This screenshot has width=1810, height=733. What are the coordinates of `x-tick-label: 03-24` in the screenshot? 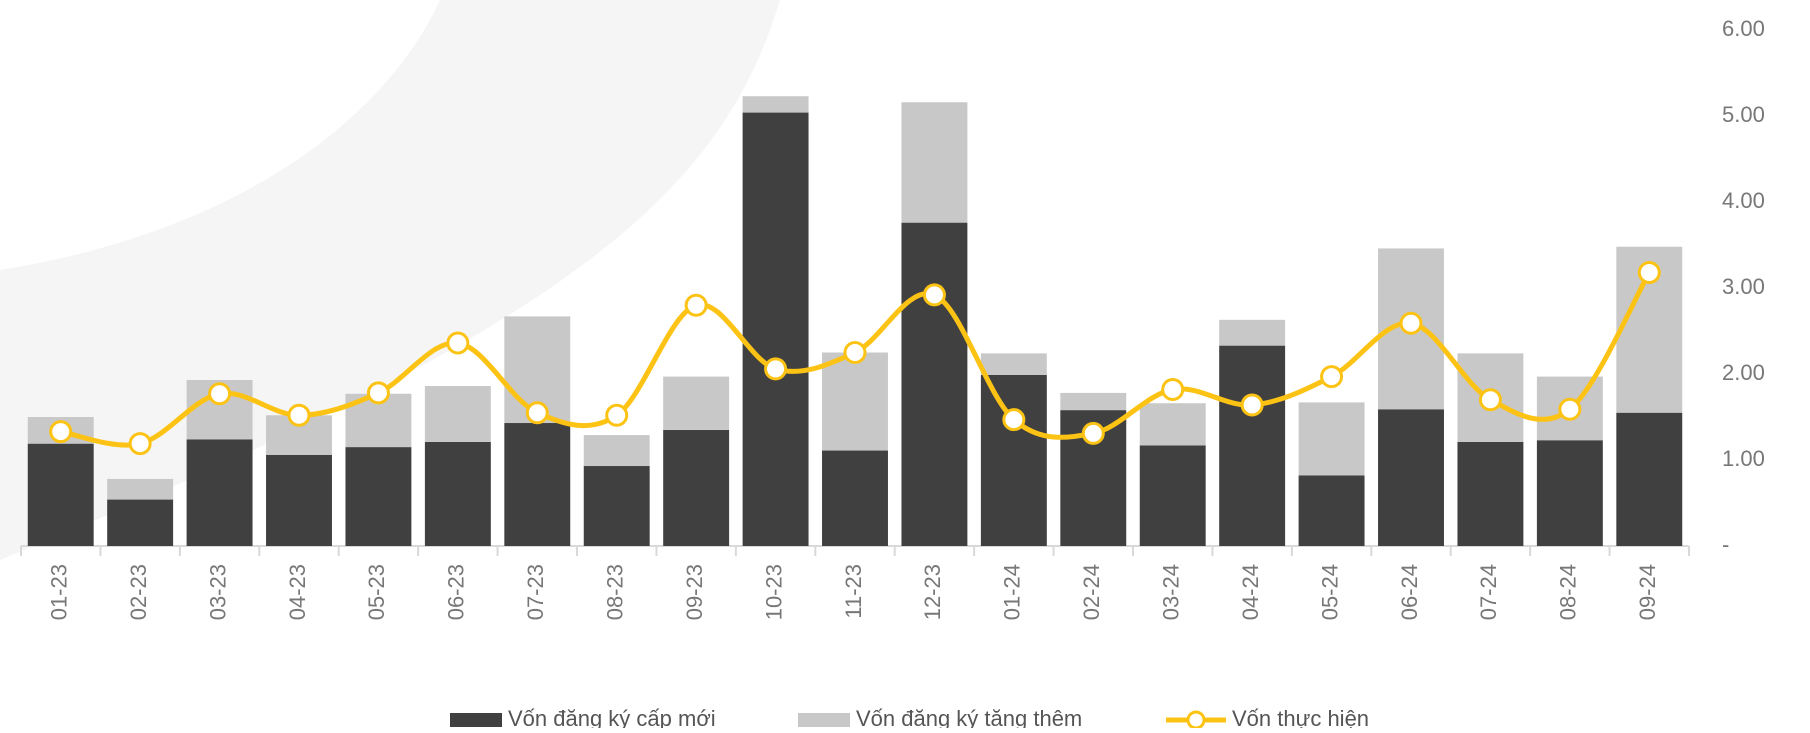 It's located at (1171, 592).